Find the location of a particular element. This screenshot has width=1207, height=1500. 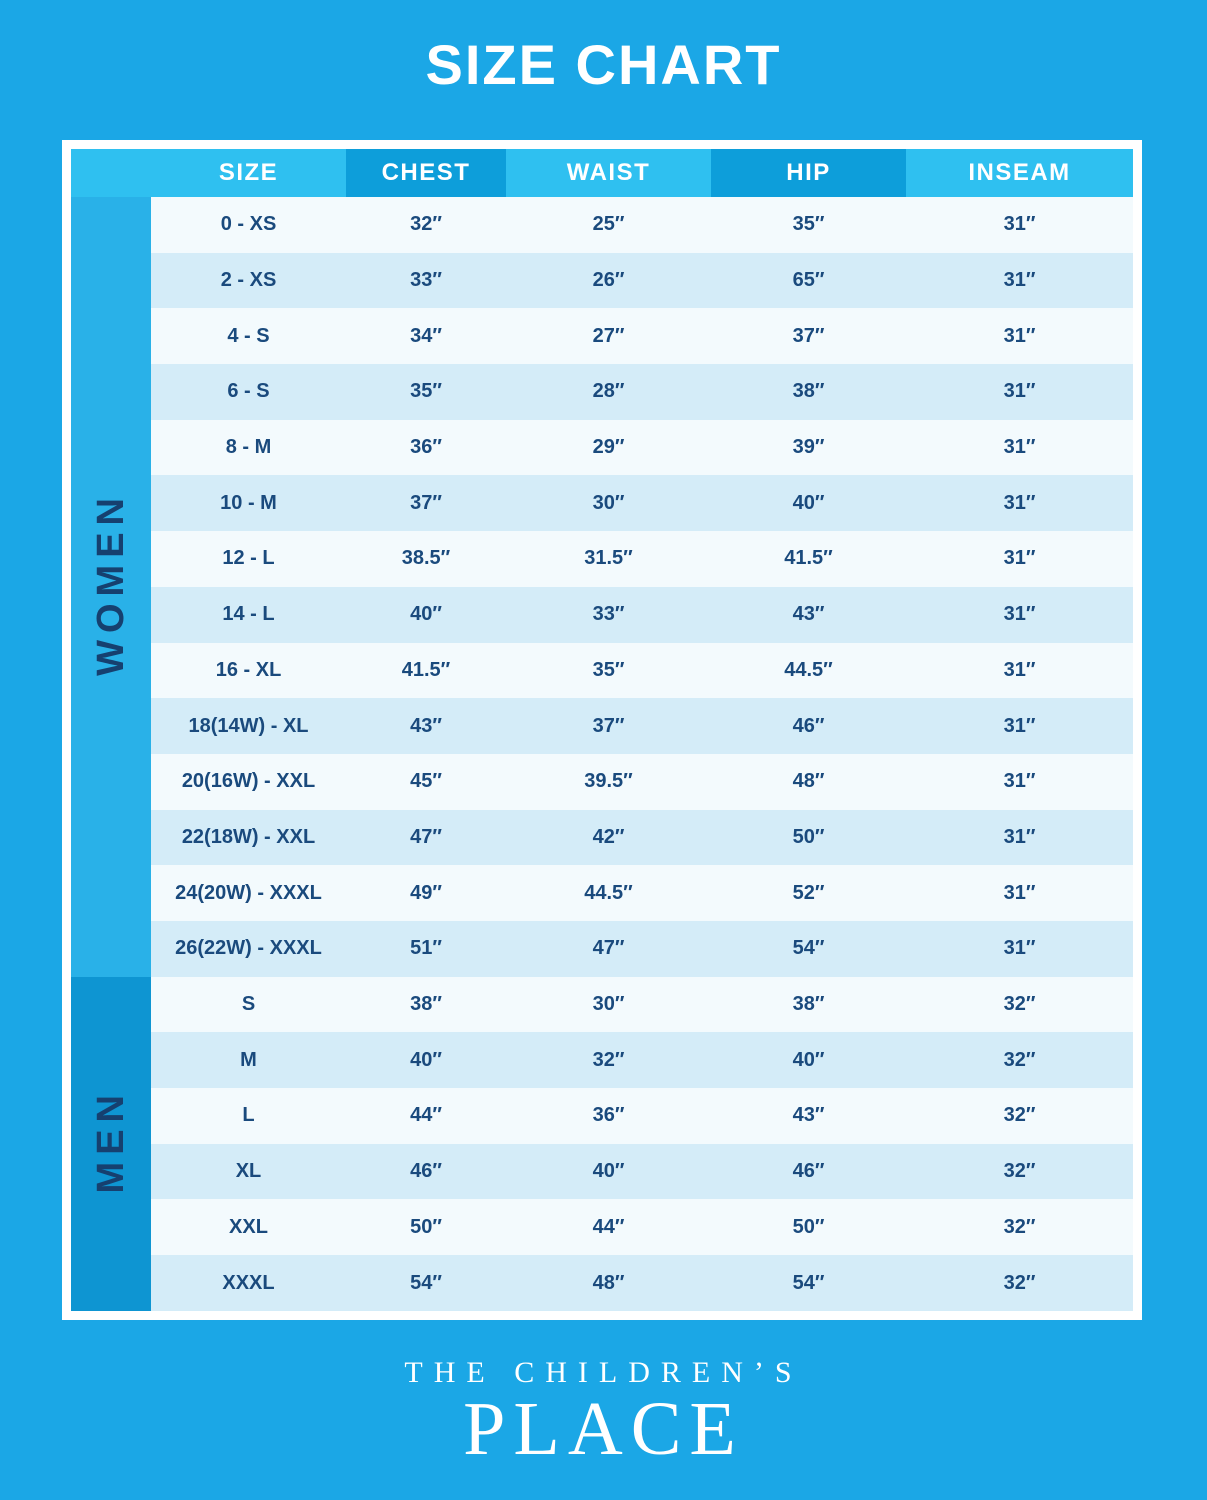

table-row: 24(20W) - XXXL 49″ 44.5″ 52″ 31″ is located at coordinates (602, 893).